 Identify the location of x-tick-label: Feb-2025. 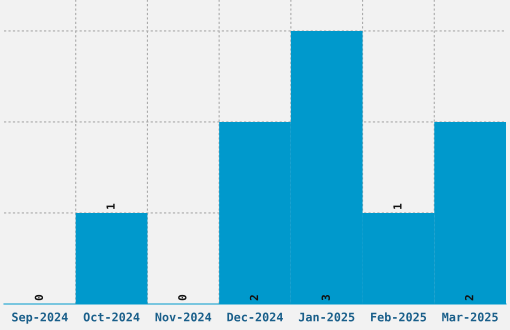
(398, 317).